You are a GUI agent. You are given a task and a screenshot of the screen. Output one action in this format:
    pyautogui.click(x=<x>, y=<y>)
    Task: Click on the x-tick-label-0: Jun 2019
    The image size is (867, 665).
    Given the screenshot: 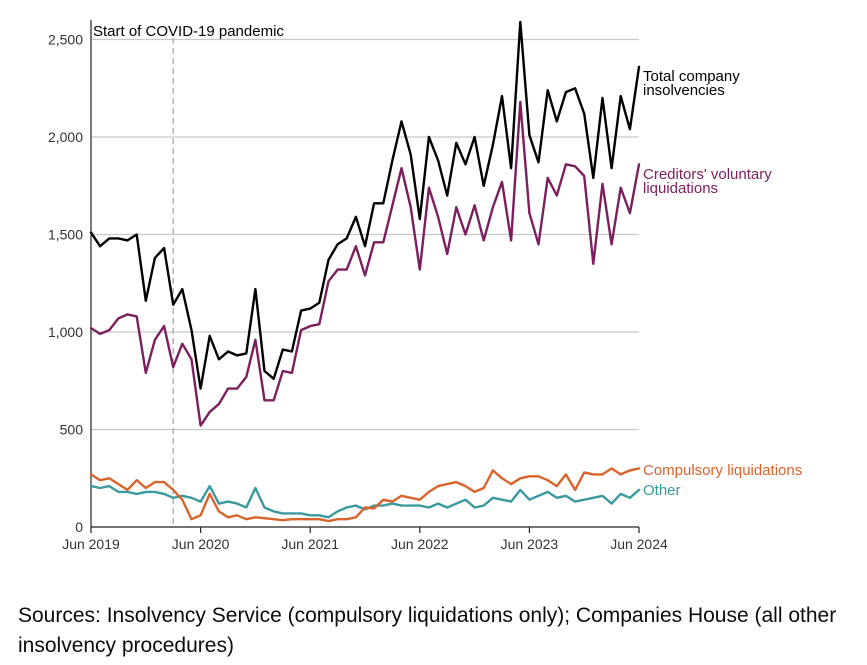 What is the action you would take?
    pyautogui.click(x=91, y=544)
    